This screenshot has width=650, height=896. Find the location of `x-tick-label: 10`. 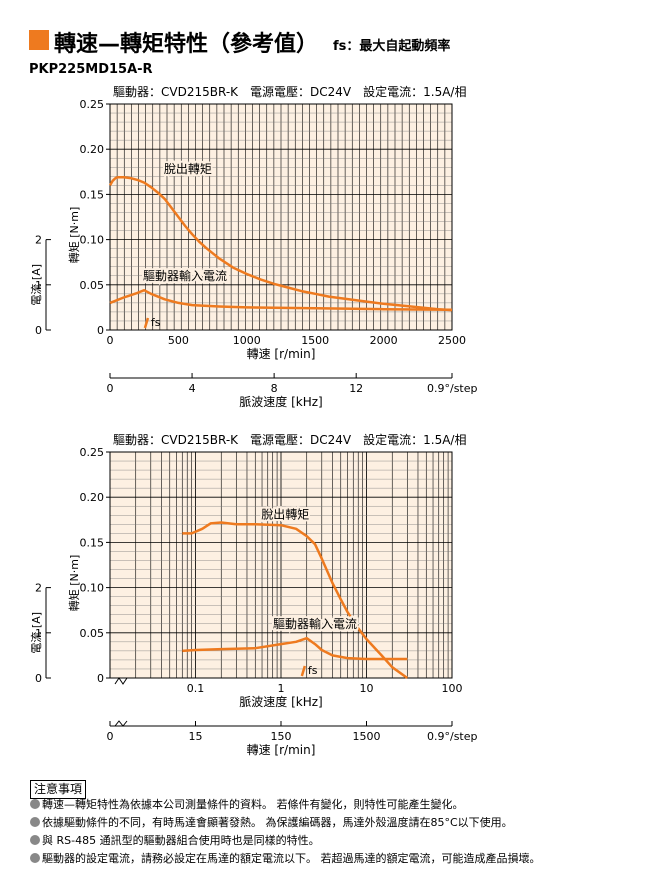

x-tick-label: 10 is located at coordinates (367, 688).